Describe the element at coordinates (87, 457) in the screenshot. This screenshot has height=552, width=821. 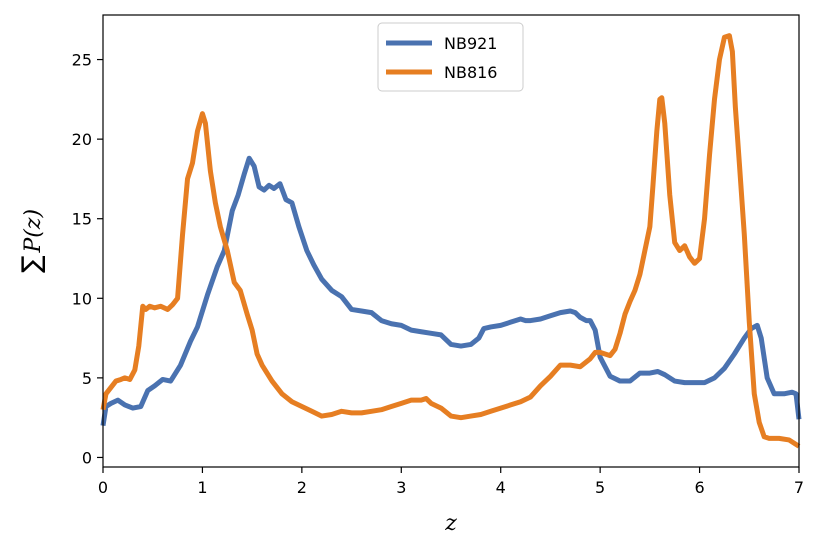
I see `y-tick-label: 0` at that location.